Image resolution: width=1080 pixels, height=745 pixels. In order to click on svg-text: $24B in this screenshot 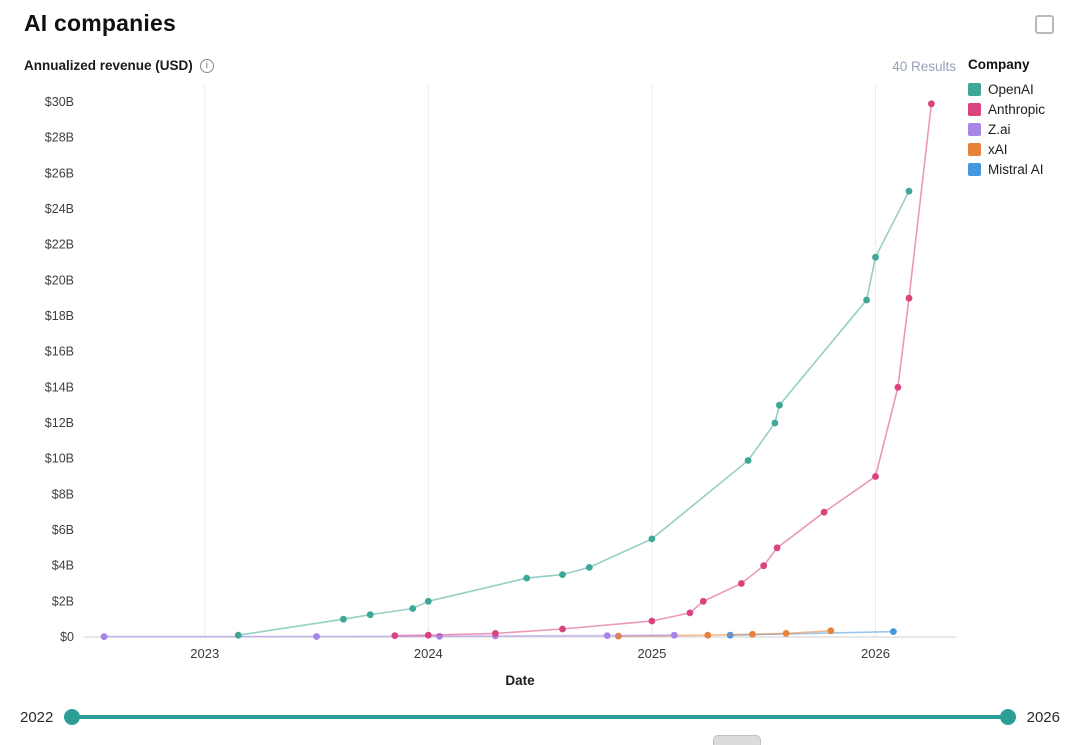, I will do `click(59, 209)`.